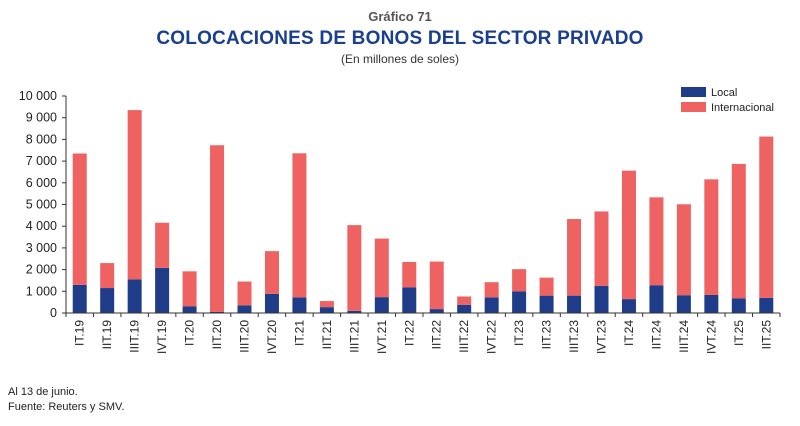  I want to click on legend-swatch-internacional, so click(693, 107).